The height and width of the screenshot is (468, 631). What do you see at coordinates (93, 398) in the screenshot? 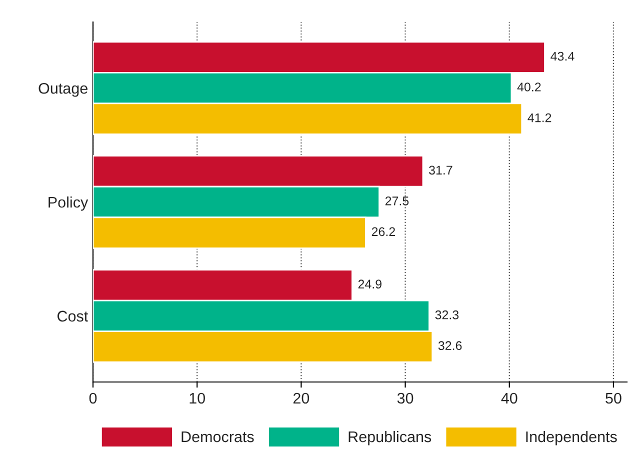
I see `x-tick-label: 0` at bounding box center [93, 398].